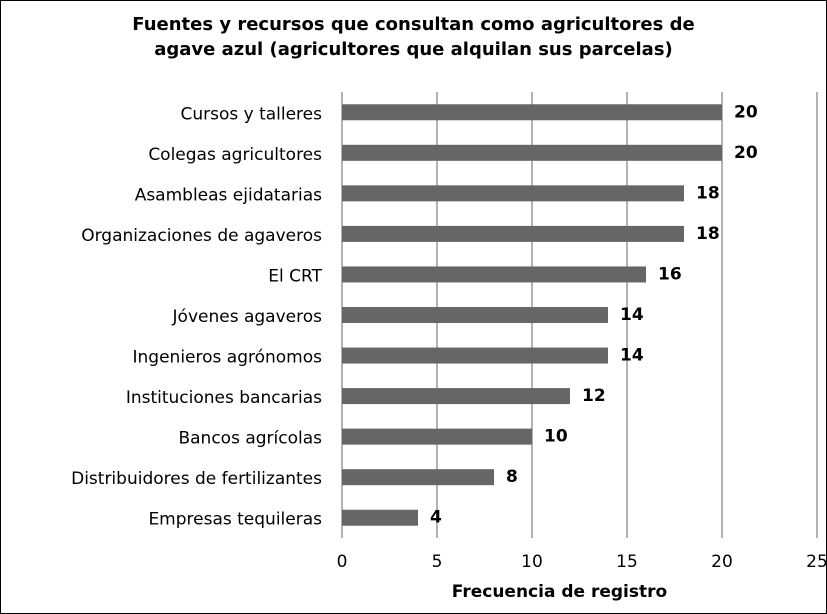 The image size is (827, 614). I want to click on data-label: 8, so click(512, 477).